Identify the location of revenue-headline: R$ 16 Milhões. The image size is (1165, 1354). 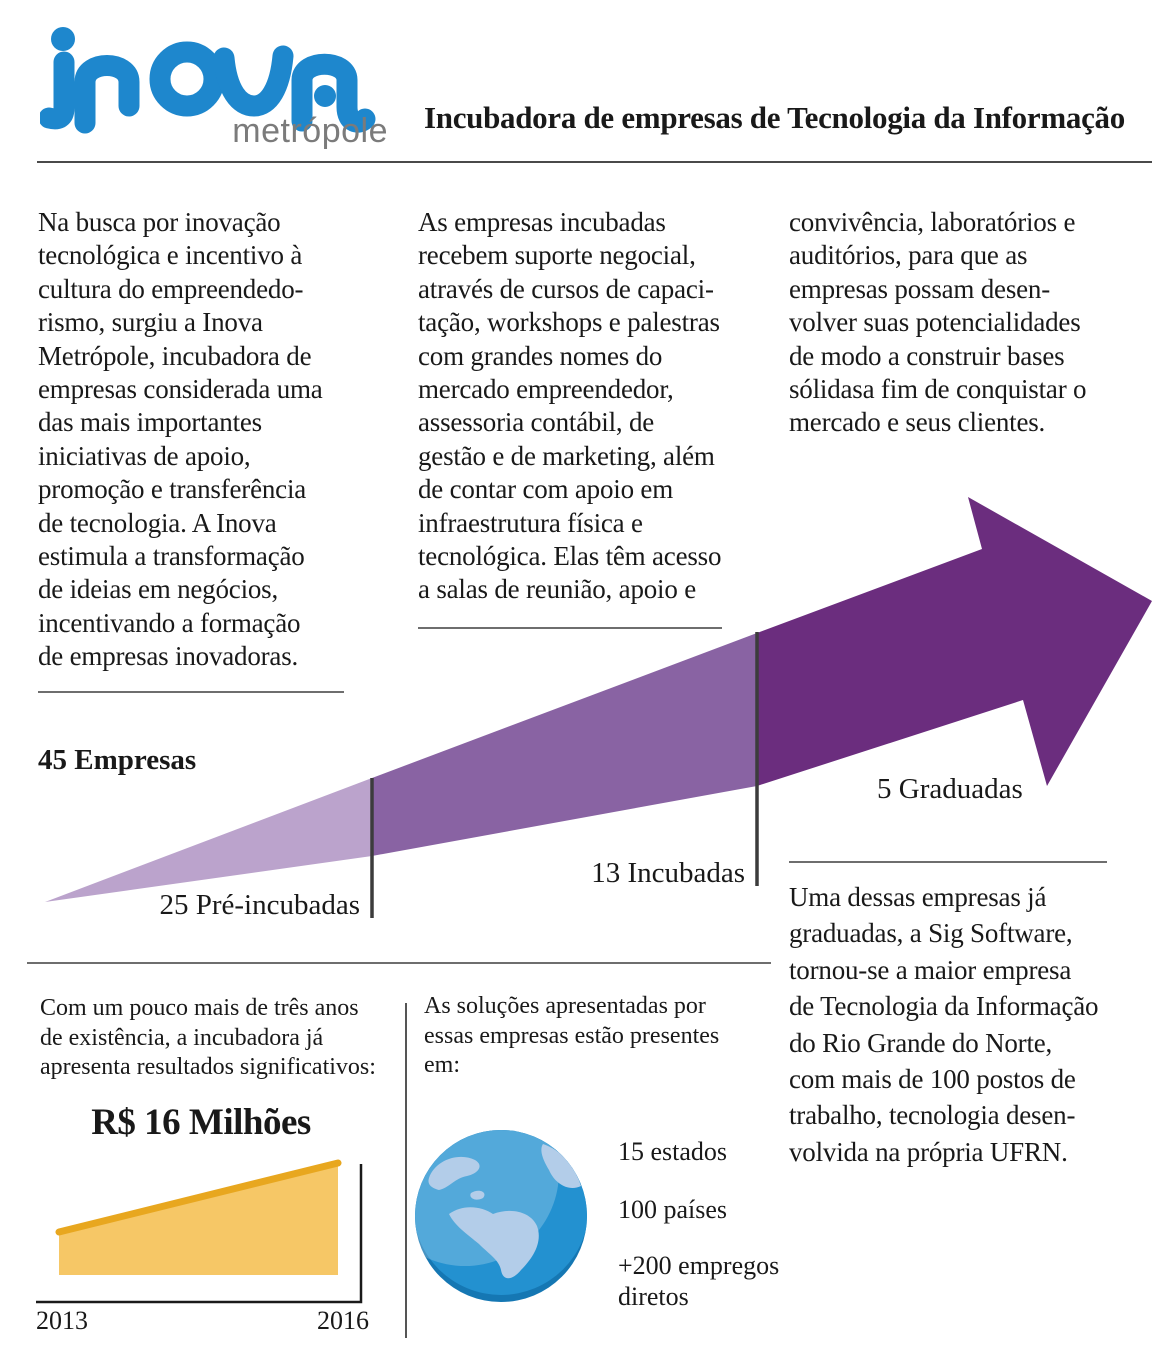
(201, 1122).